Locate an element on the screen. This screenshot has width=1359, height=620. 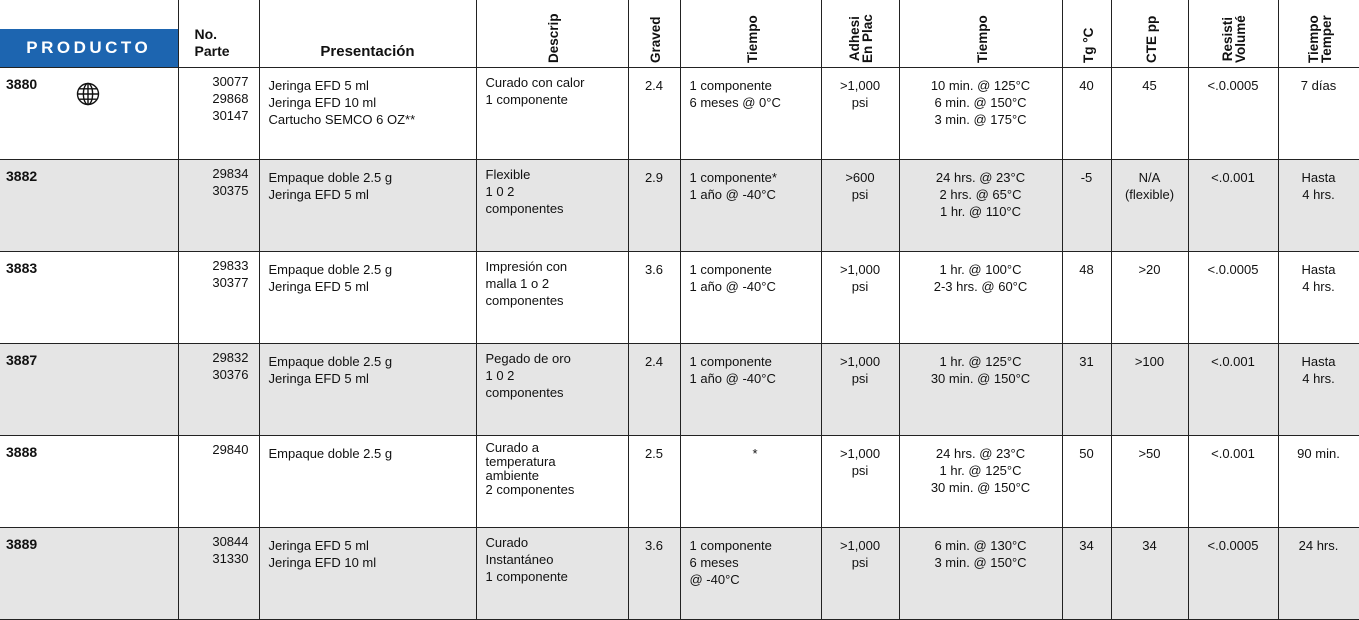
product-cell: 3880 is located at coordinates (89, 113).